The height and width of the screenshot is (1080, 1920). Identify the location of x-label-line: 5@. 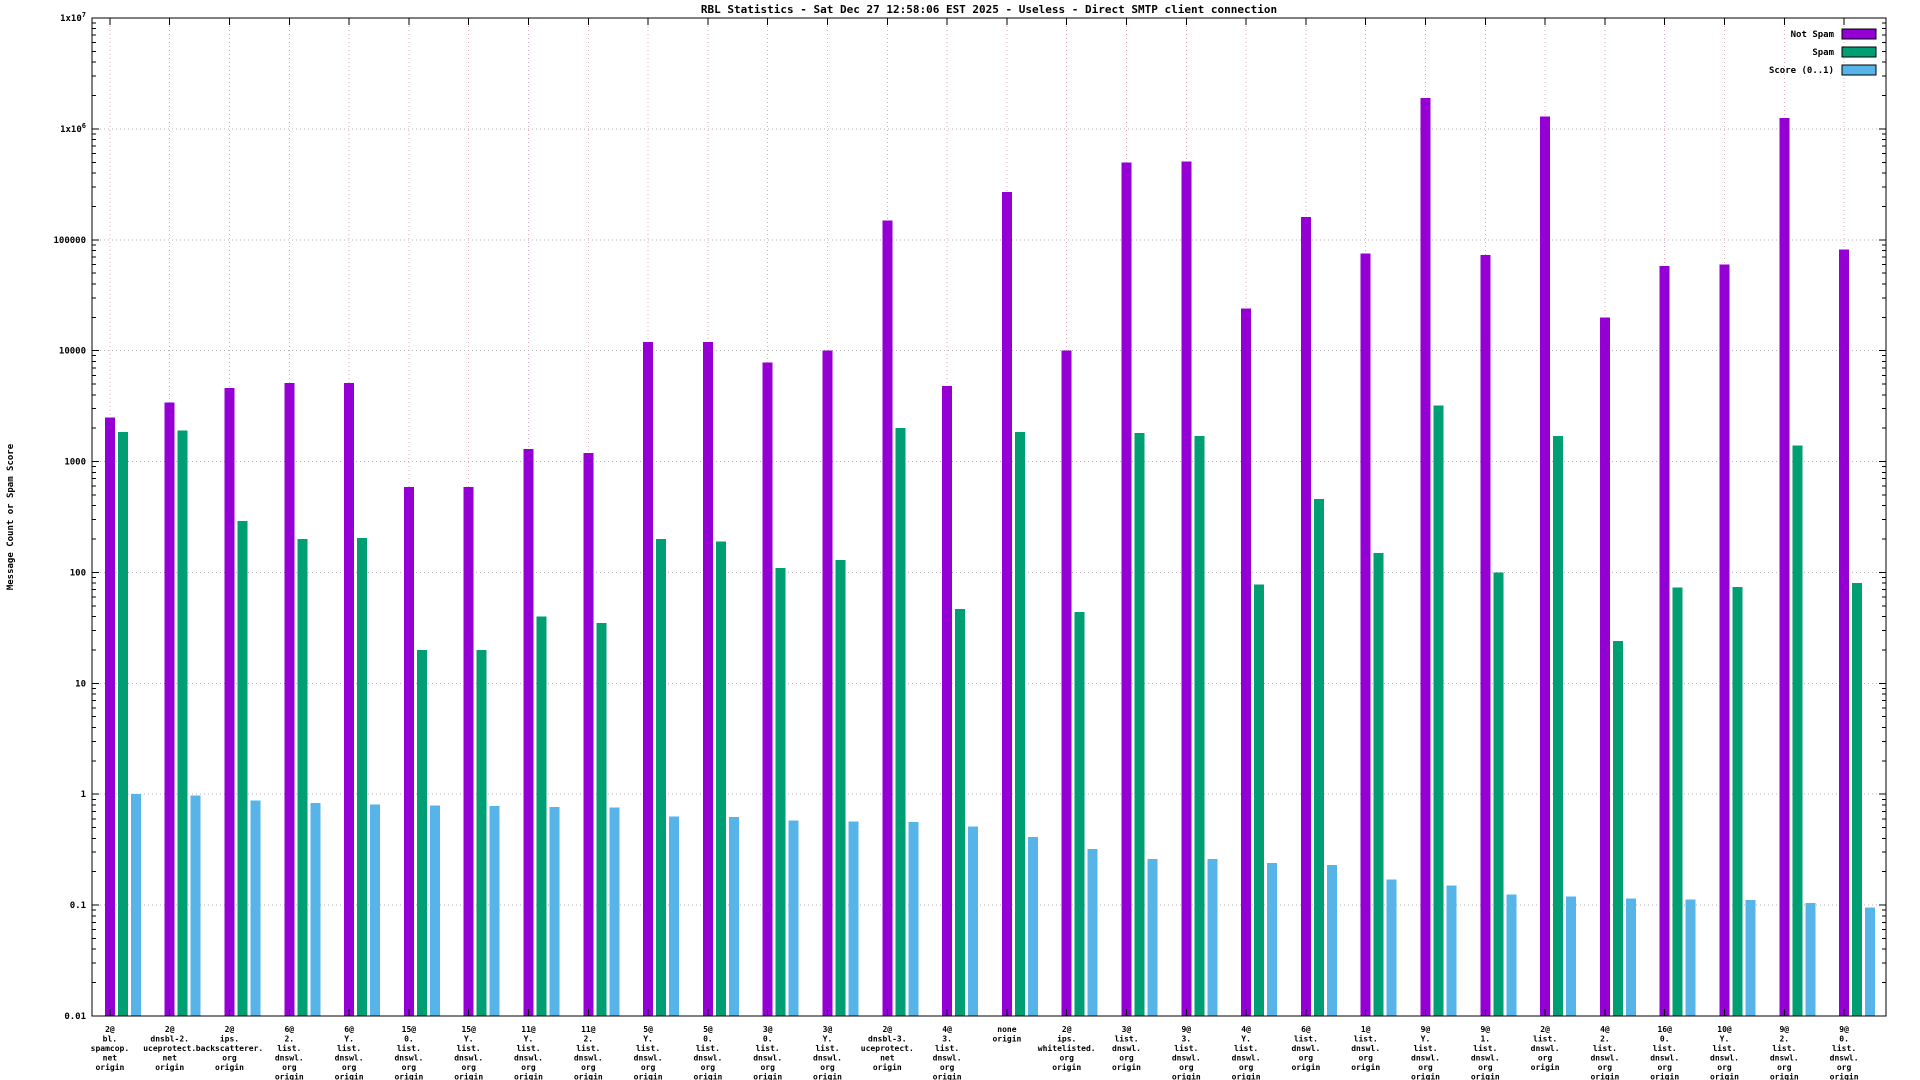
(708, 1029).